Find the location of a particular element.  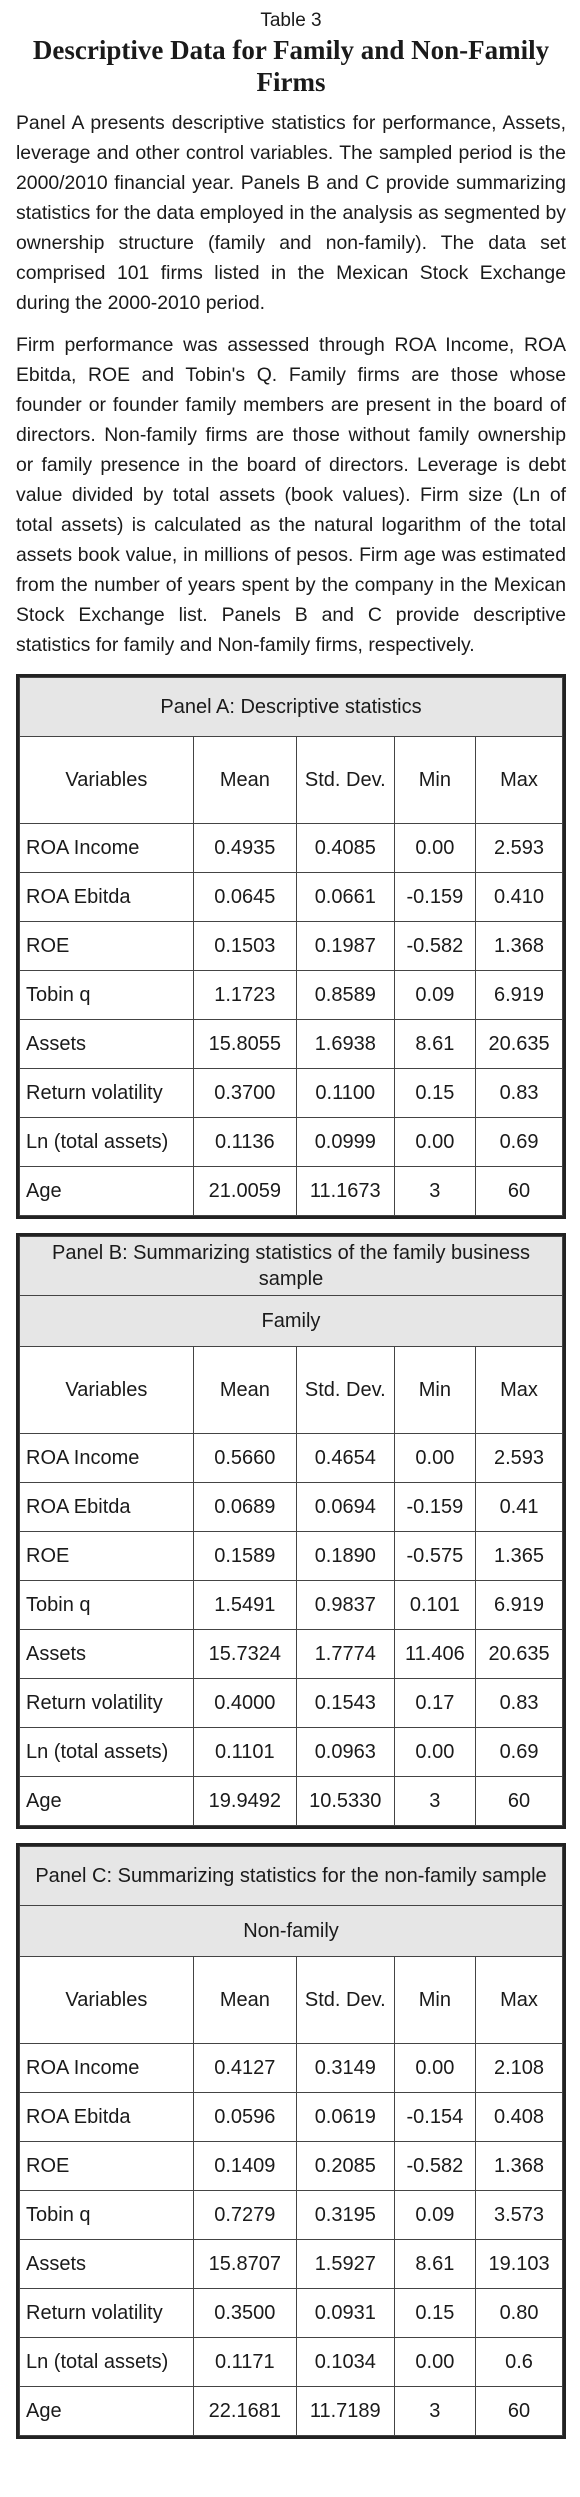

cell-value: 0.1503 is located at coordinates (244, 946).